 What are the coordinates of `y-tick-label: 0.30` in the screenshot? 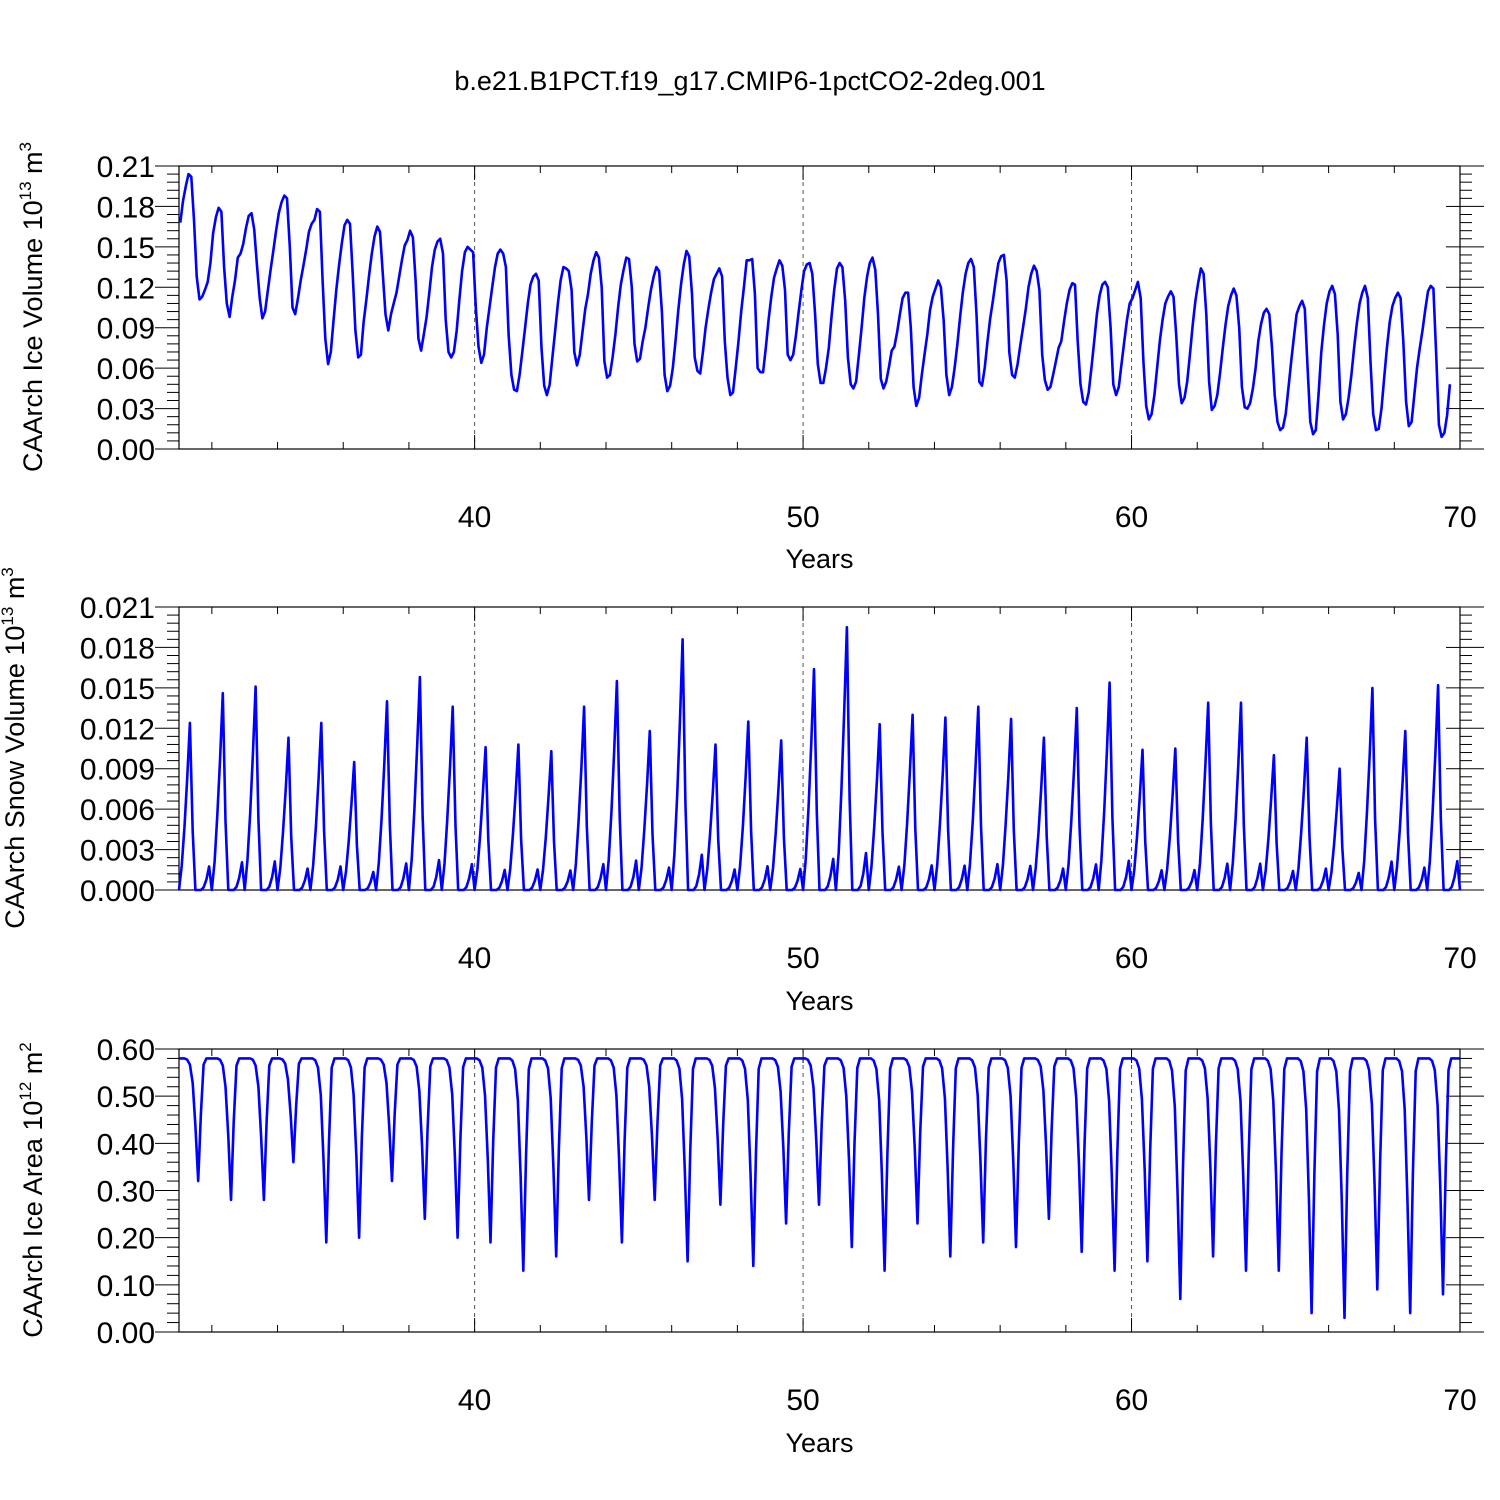 It's located at (126, 1192).